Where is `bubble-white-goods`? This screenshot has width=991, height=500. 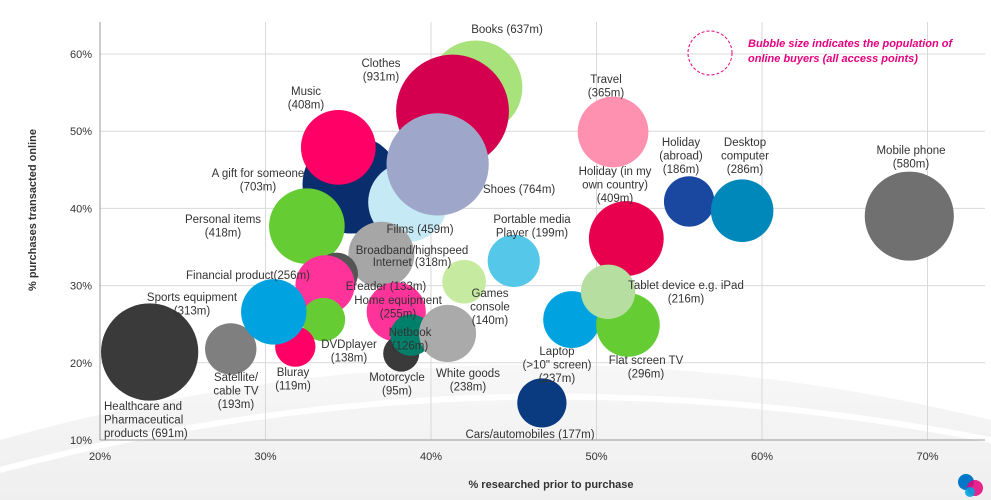 bubble-white-goods is located at coordinates (448, 333).